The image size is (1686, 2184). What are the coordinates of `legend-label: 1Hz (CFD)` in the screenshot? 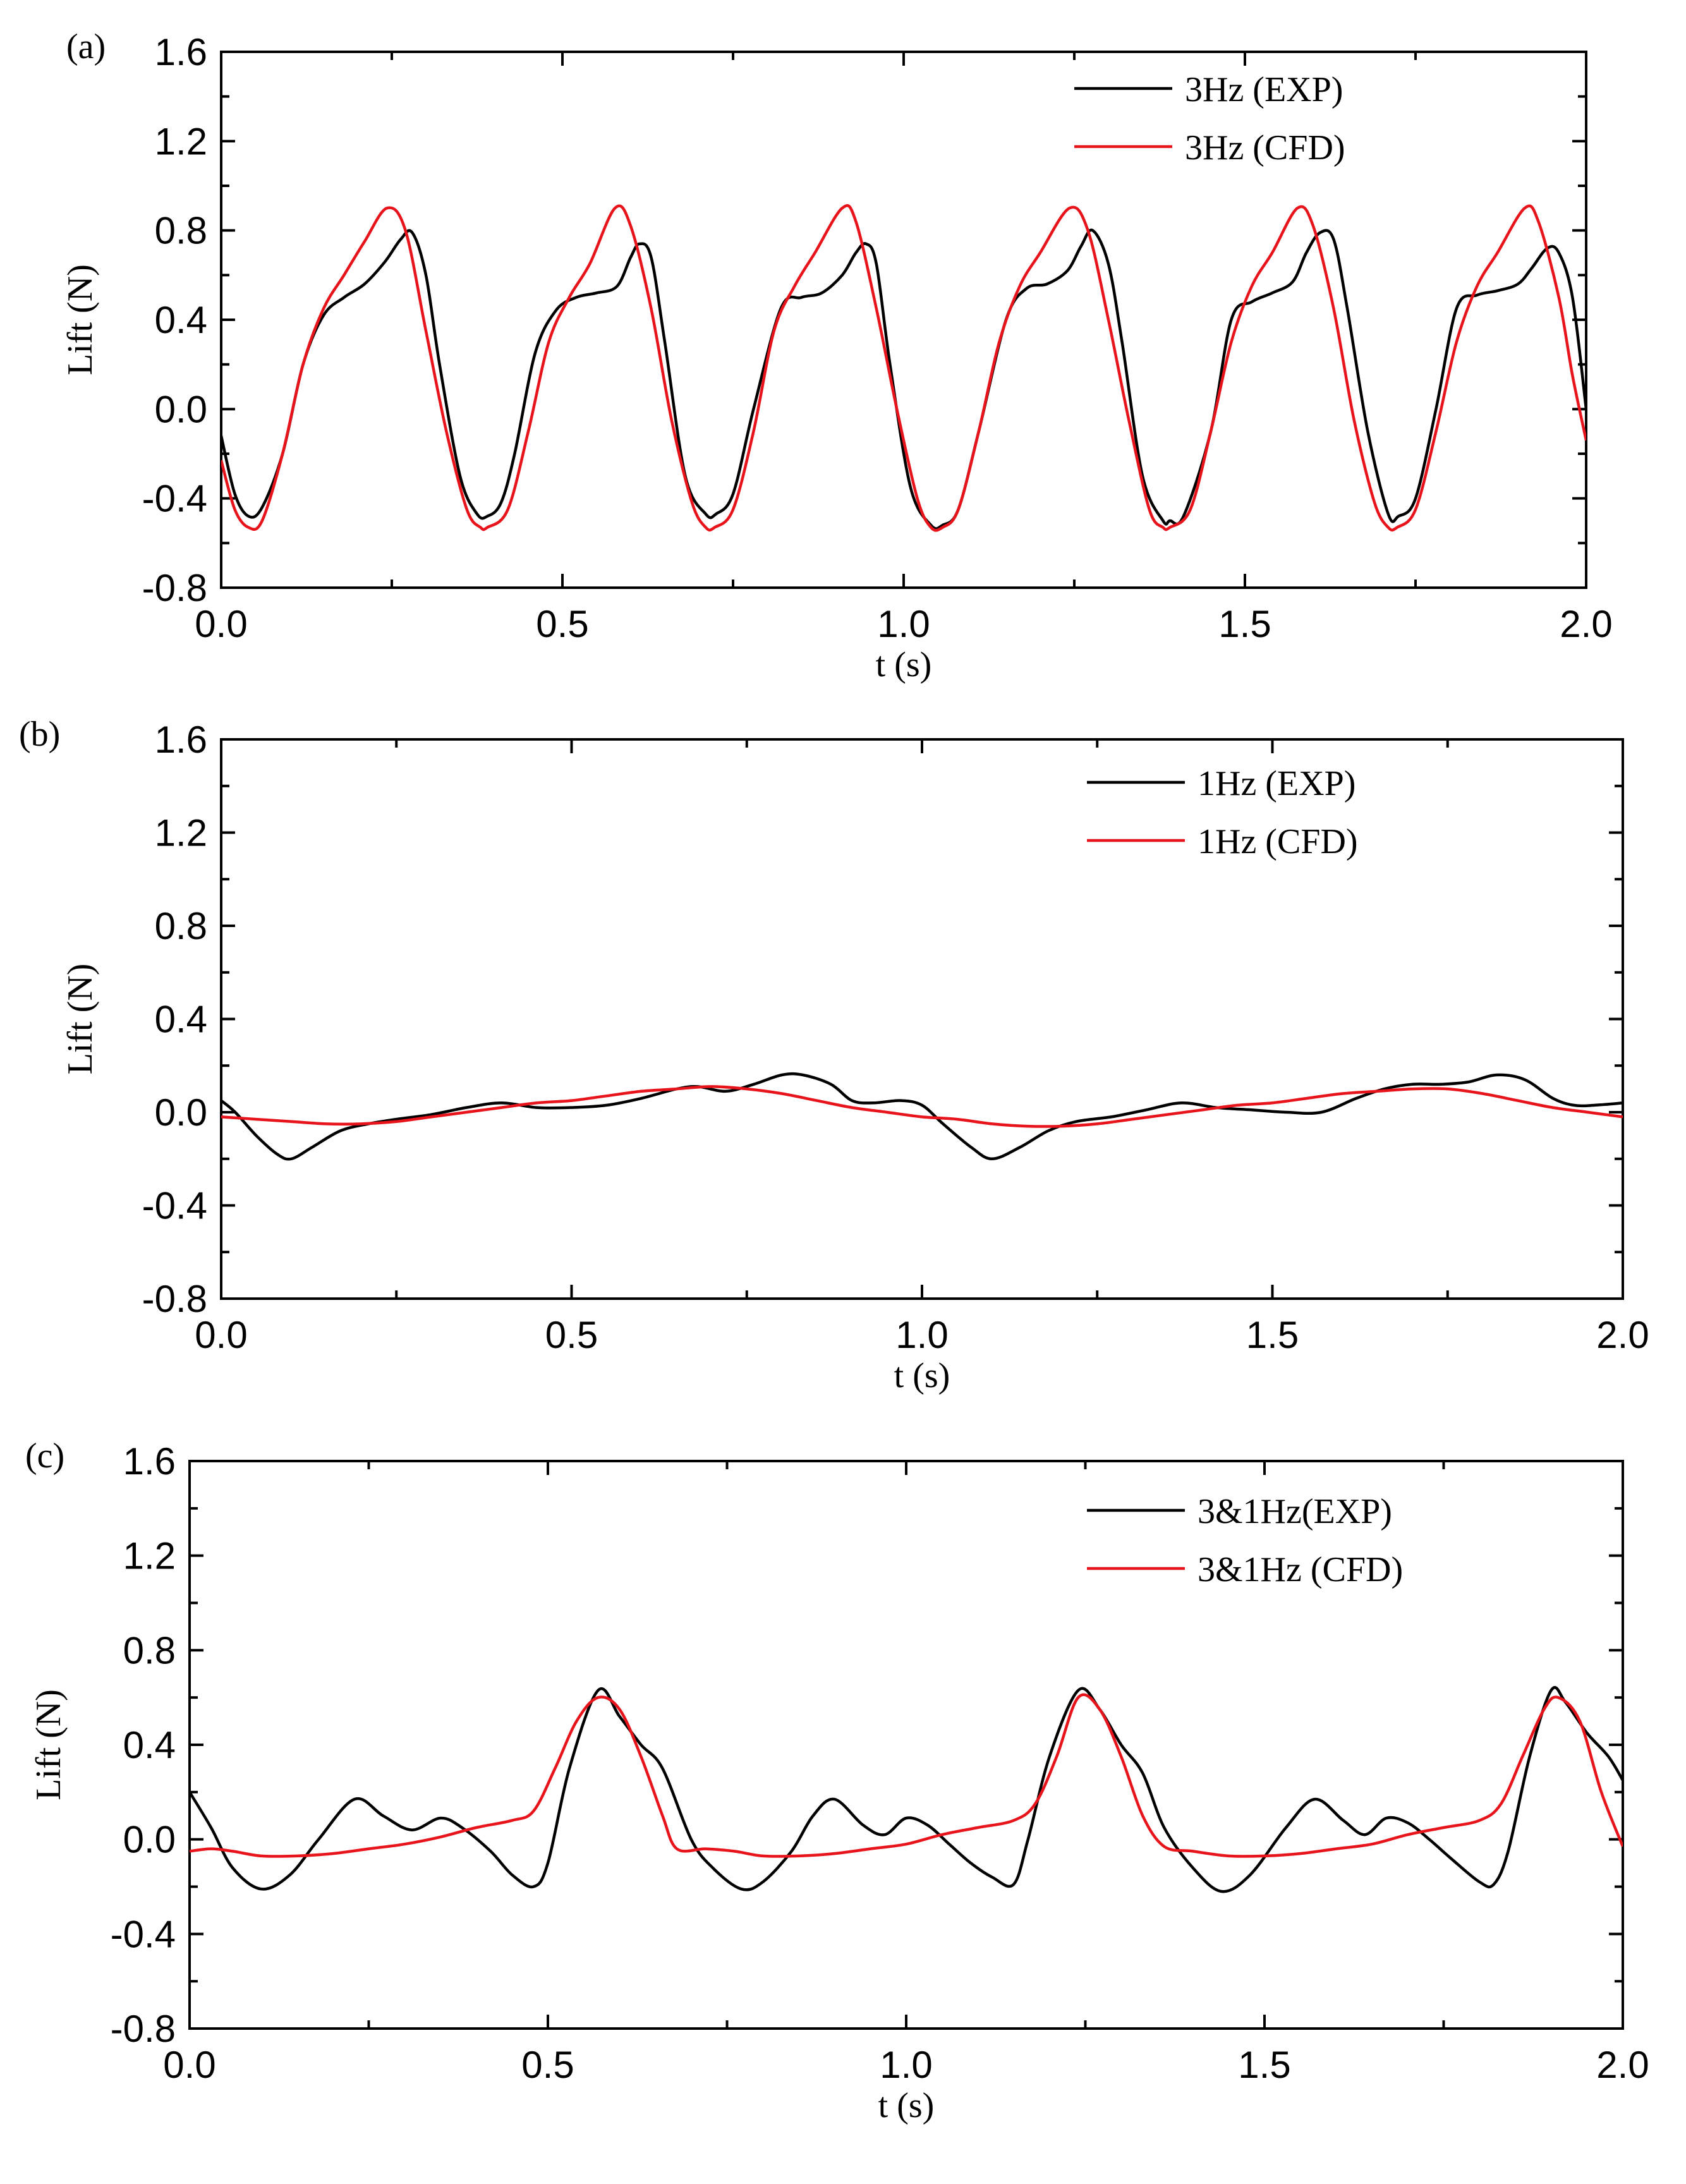 It's located at (1278, 841).